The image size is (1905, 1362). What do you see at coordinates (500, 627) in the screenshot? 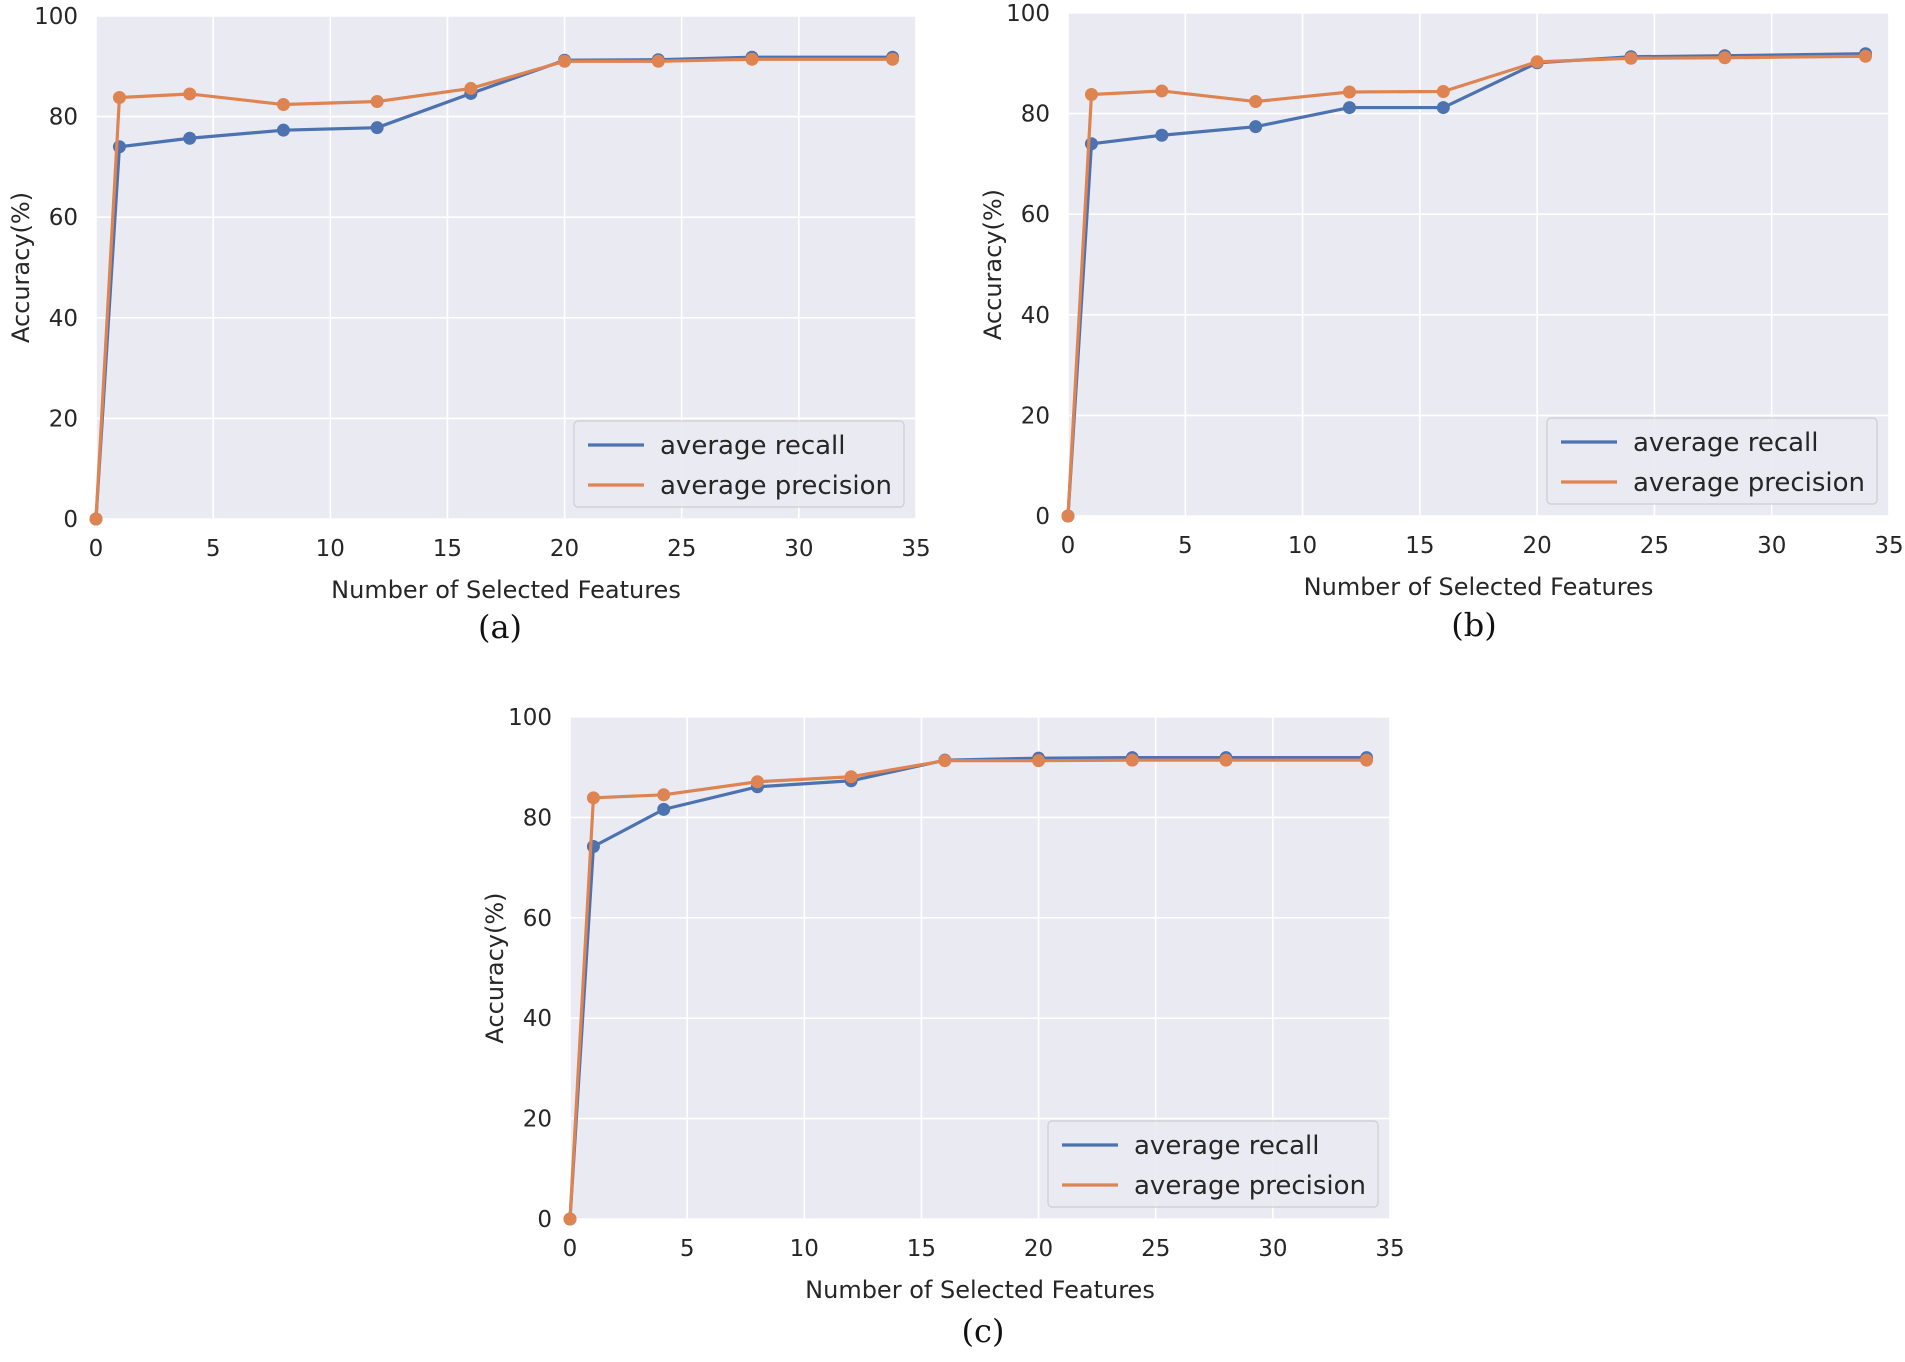
I see `panel-caption: (a)` at bounding box center [500, 627].